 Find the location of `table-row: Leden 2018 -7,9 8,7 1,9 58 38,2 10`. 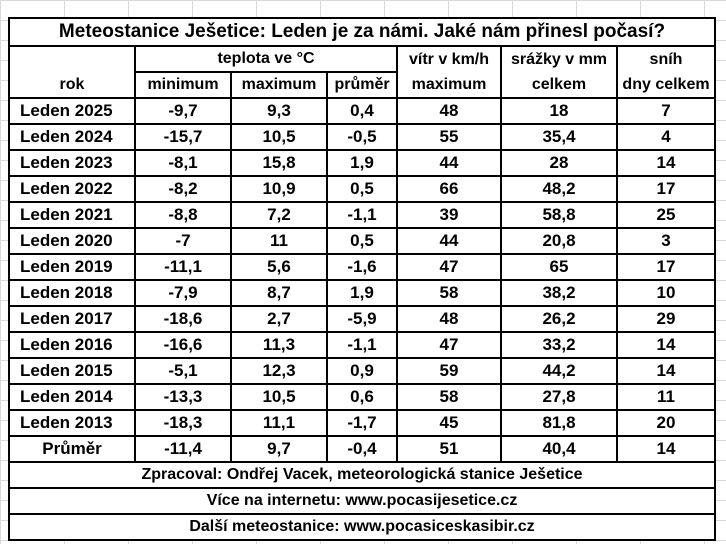

table-row: Leden 2018 -7,9 8,7 1,9 58 38,2 10 is located at coordinates (362, 293).